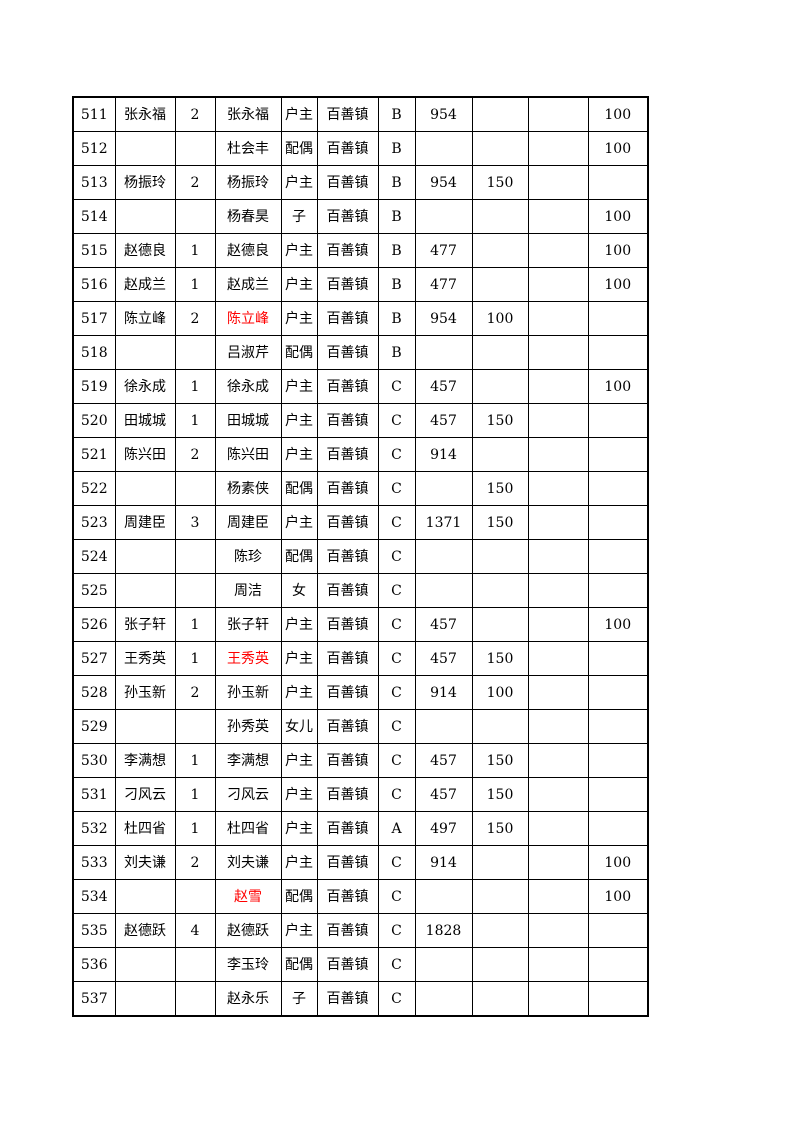 The image size is (793, 1122). Describe the element at coordinates (248, 862) in the screenshot. I see `member-name-cell: 刘夫谦` at that location.